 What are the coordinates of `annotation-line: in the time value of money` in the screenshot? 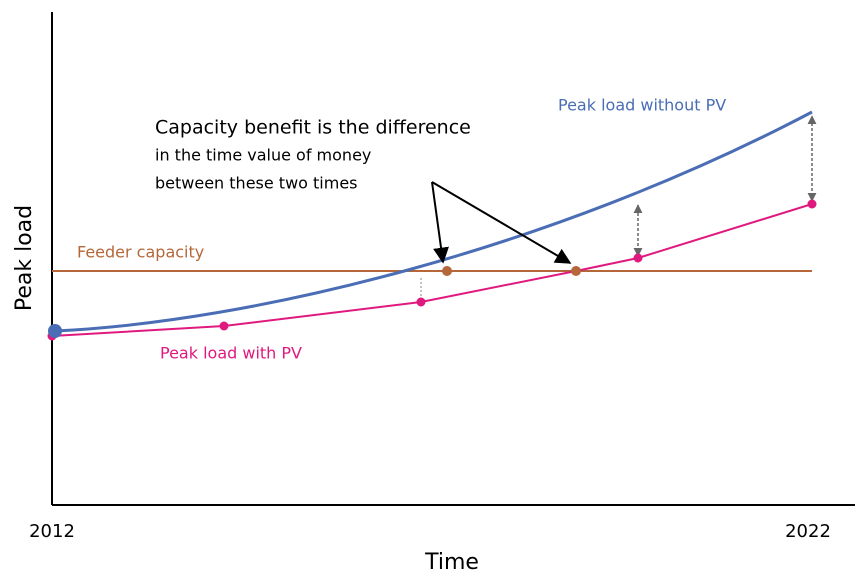 It's located at (263, 155).